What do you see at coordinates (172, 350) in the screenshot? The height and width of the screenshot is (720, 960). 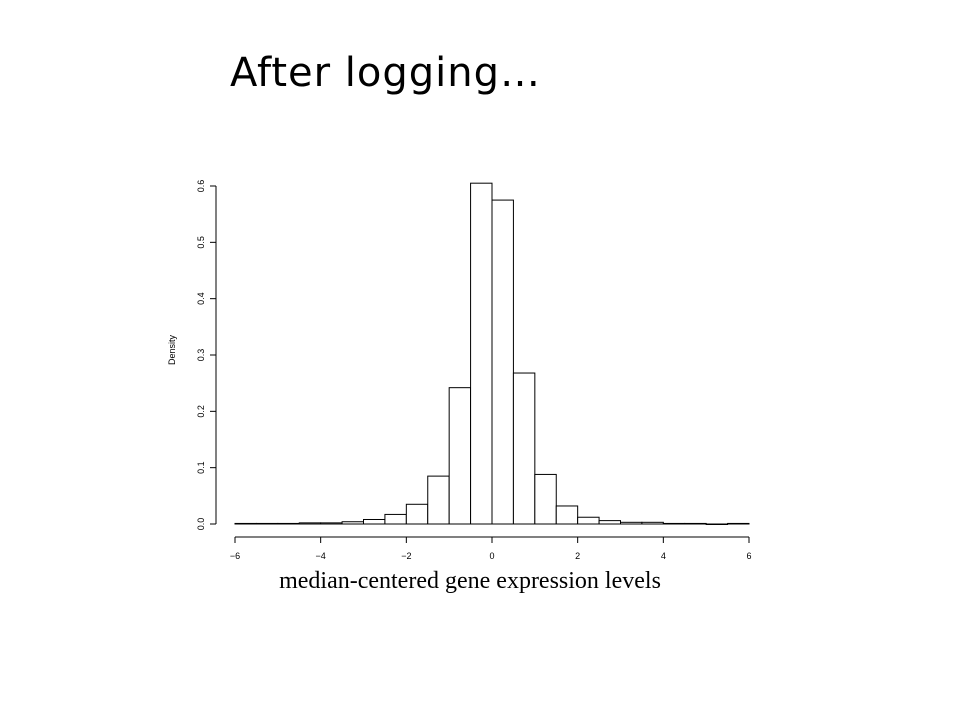 I see `y-axis-label: Density` at bounding box center [172, 350].